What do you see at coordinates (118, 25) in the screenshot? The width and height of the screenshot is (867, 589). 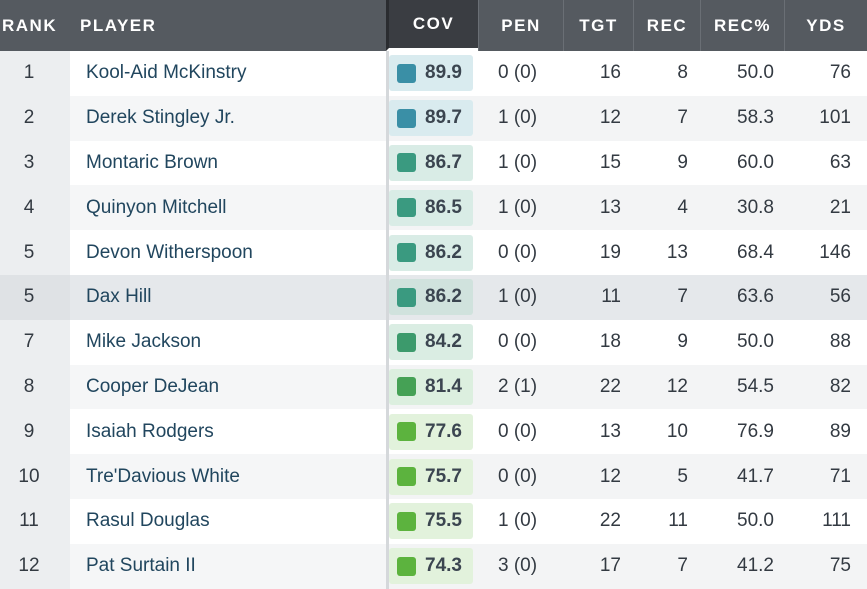 I see `header-player: PLAYER` at bounding box center [118, 25].